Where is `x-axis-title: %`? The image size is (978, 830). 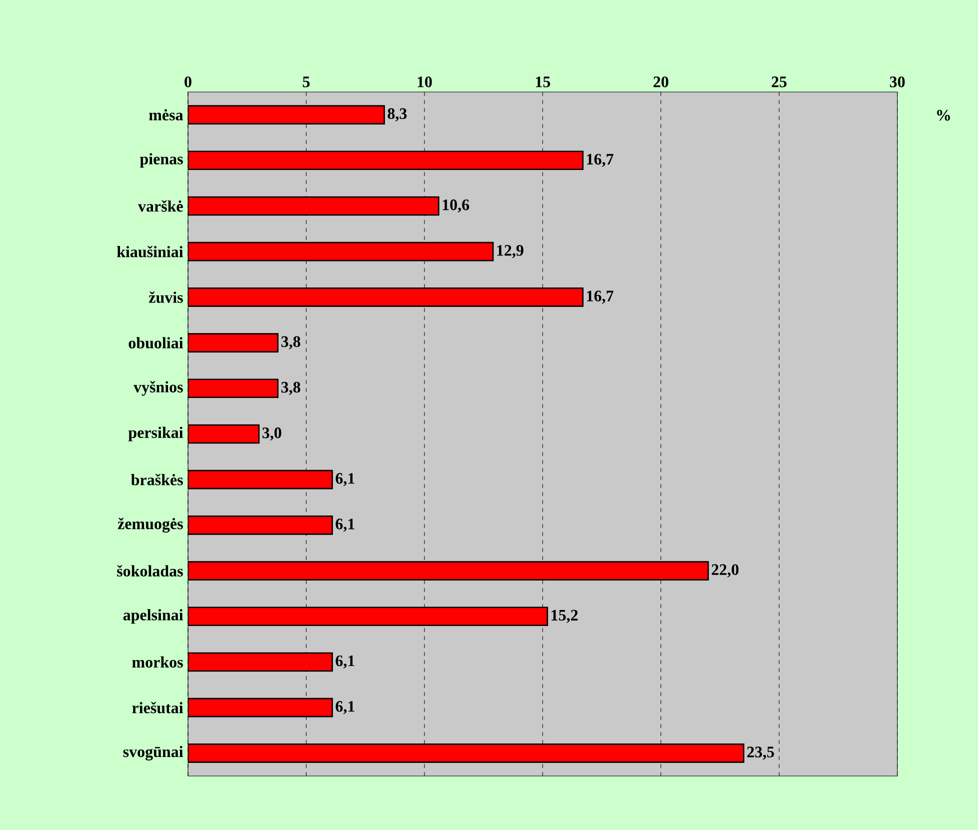
x-axis-title: % is located at coordinates (943, 115).